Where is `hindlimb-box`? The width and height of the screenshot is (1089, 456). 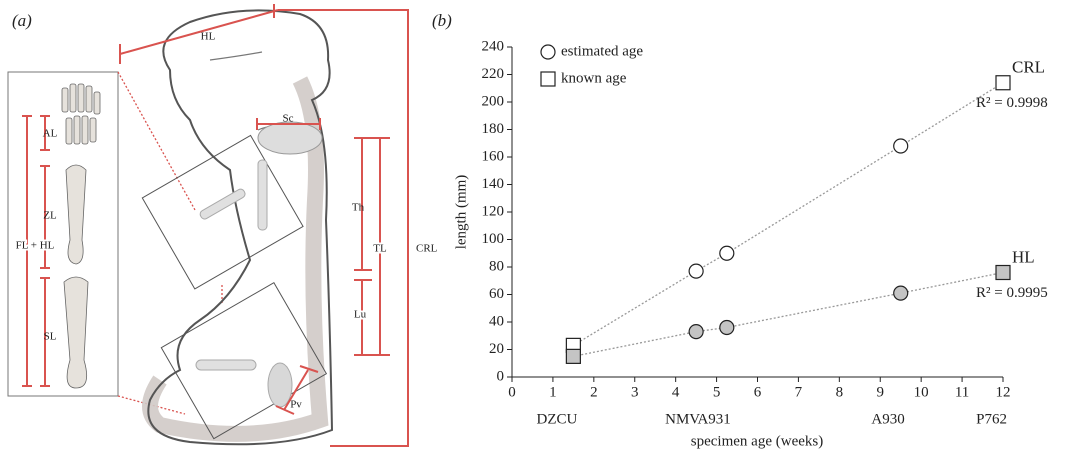
hindlimb-box is located at coordinates (244, 361).